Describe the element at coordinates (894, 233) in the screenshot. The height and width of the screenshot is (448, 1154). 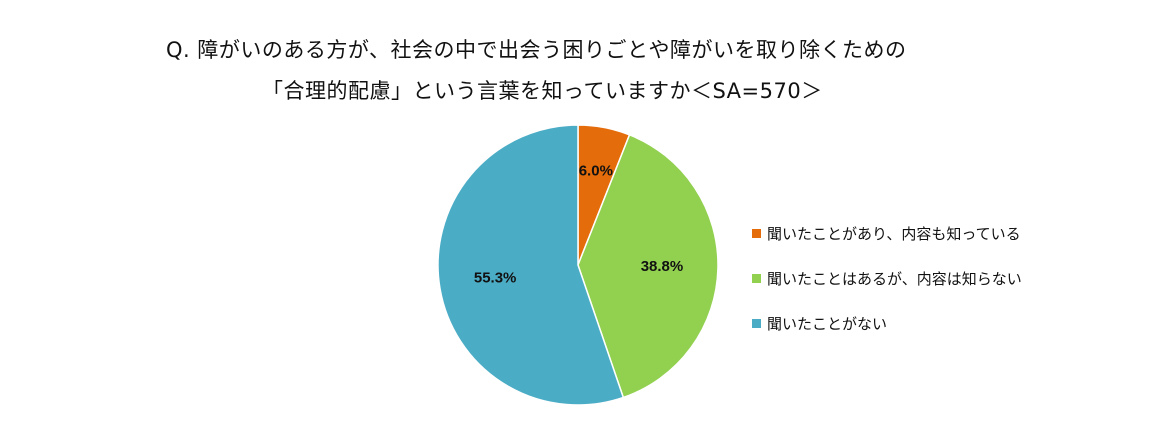
I see `legend-label: 聞いたことがあり、内容も知っている` at that location.